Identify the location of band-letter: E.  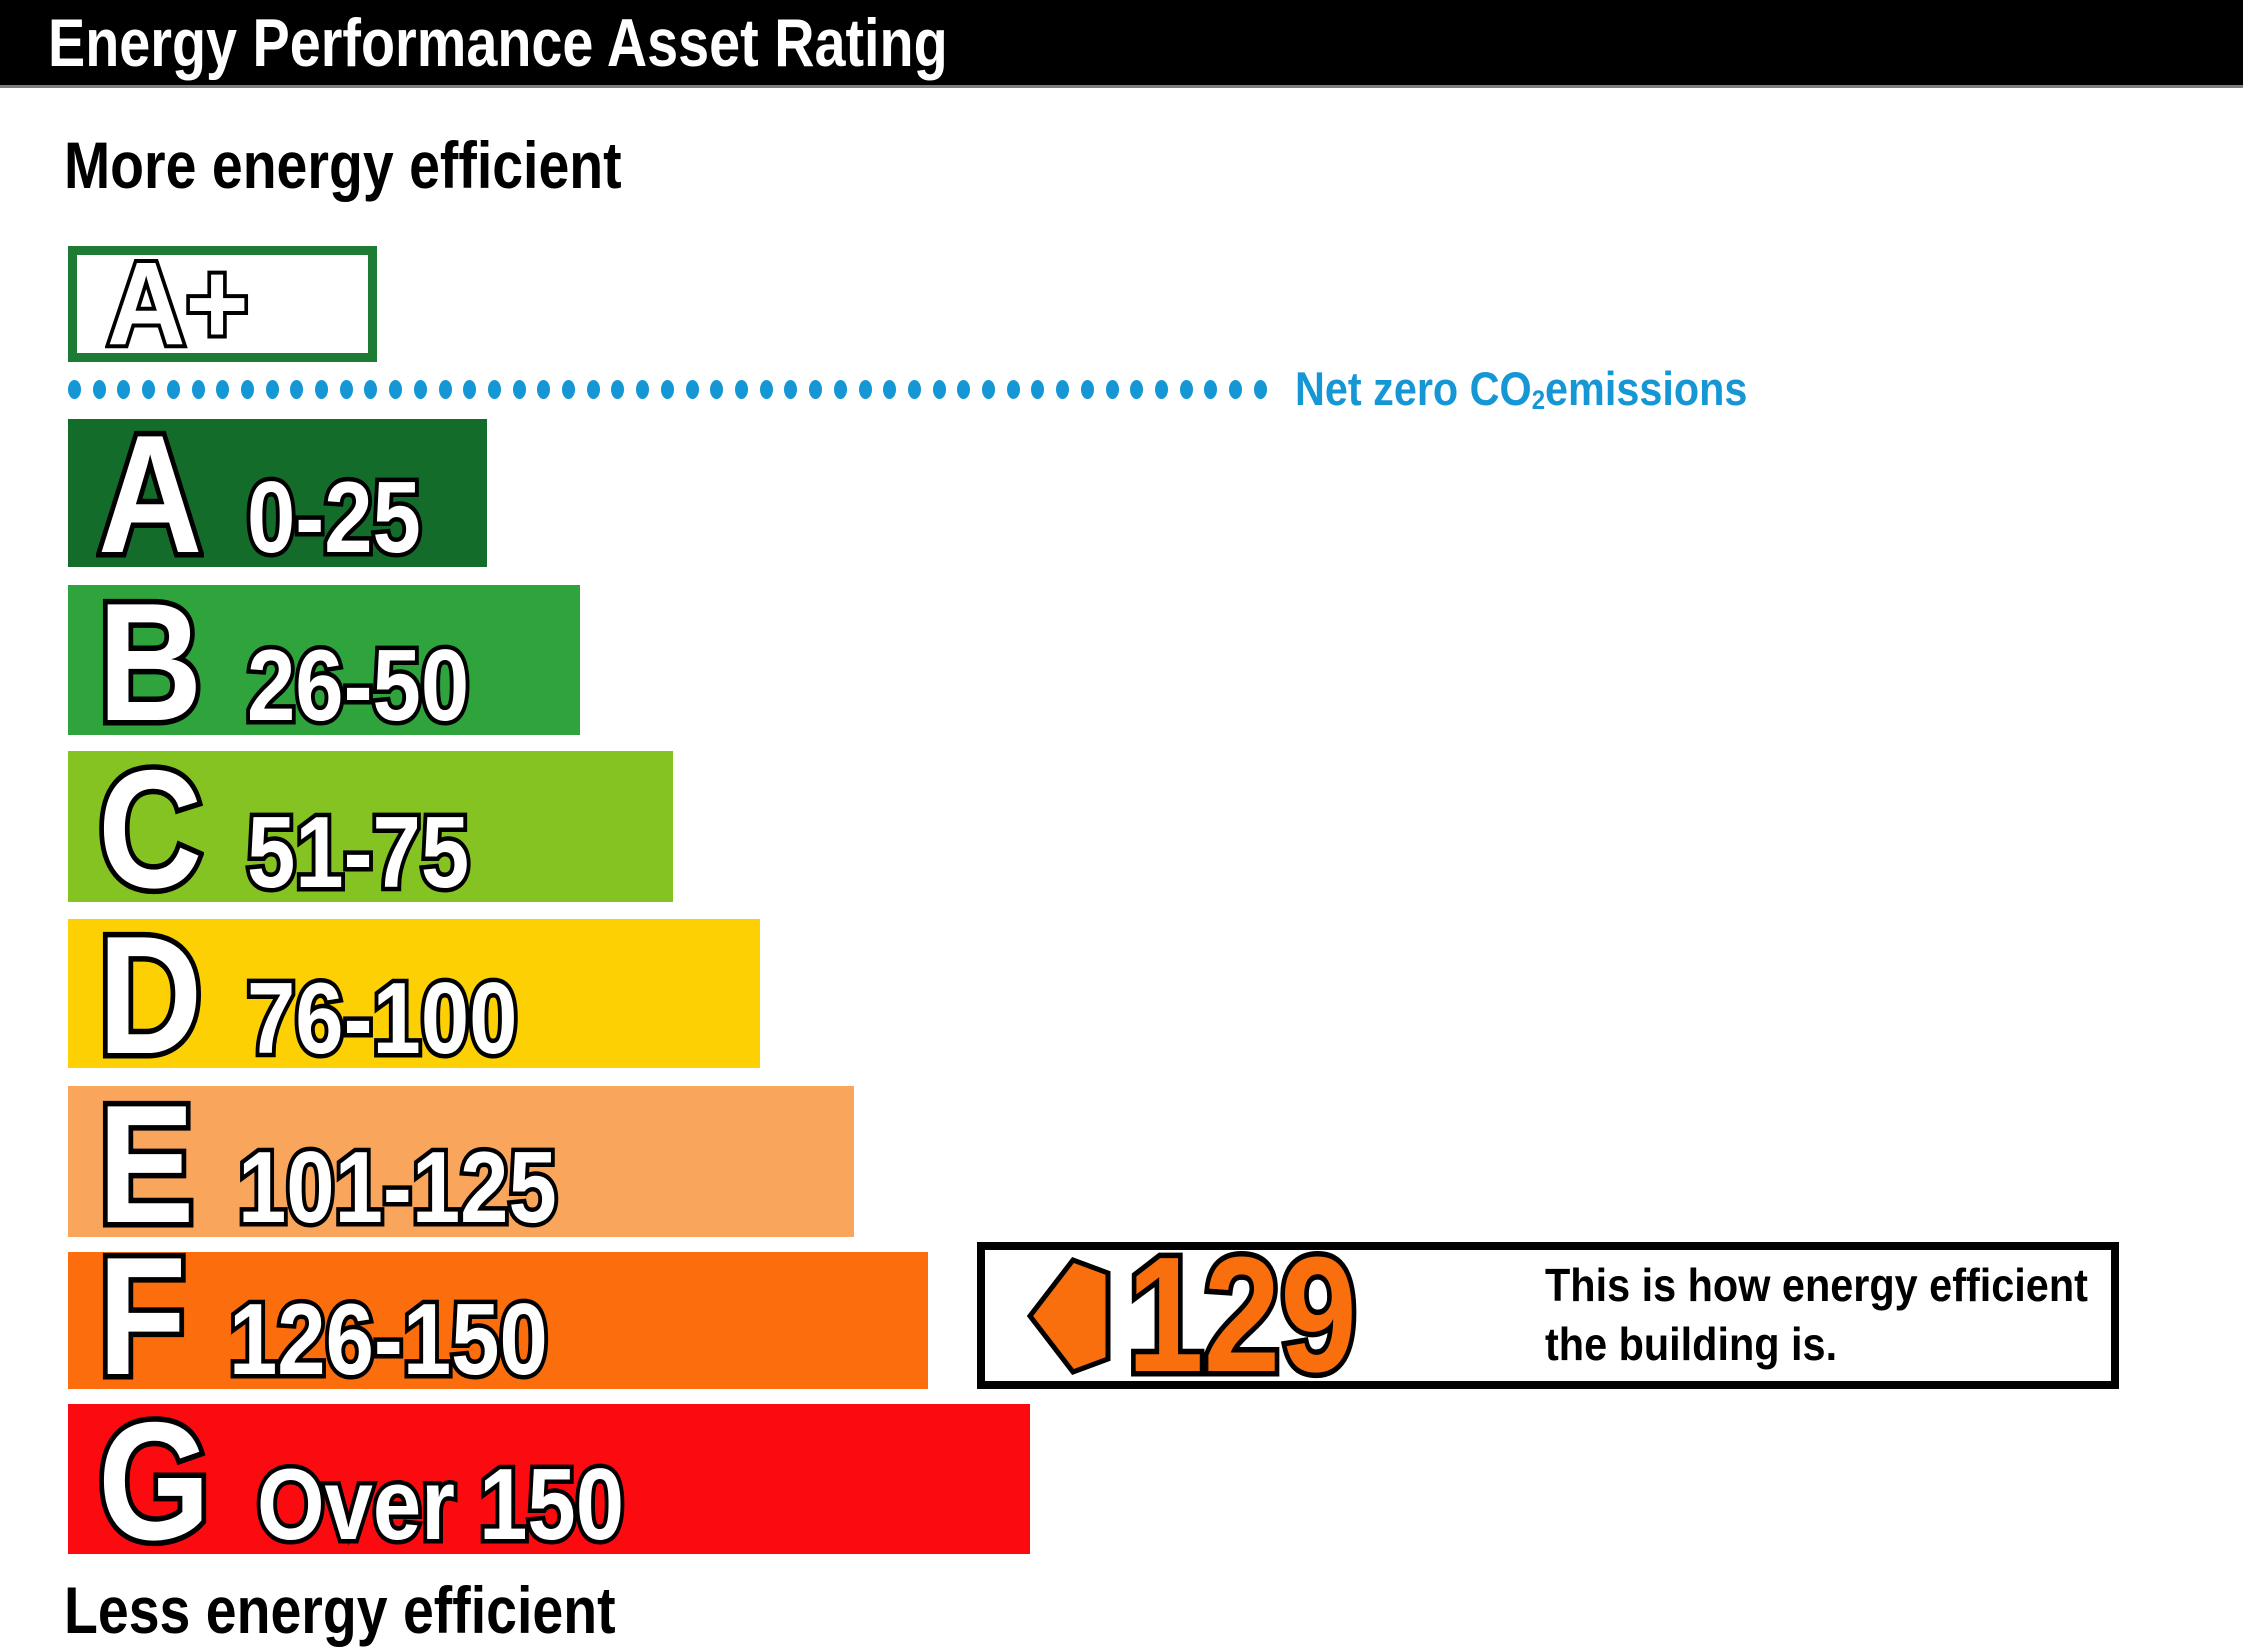
(146, 1165).